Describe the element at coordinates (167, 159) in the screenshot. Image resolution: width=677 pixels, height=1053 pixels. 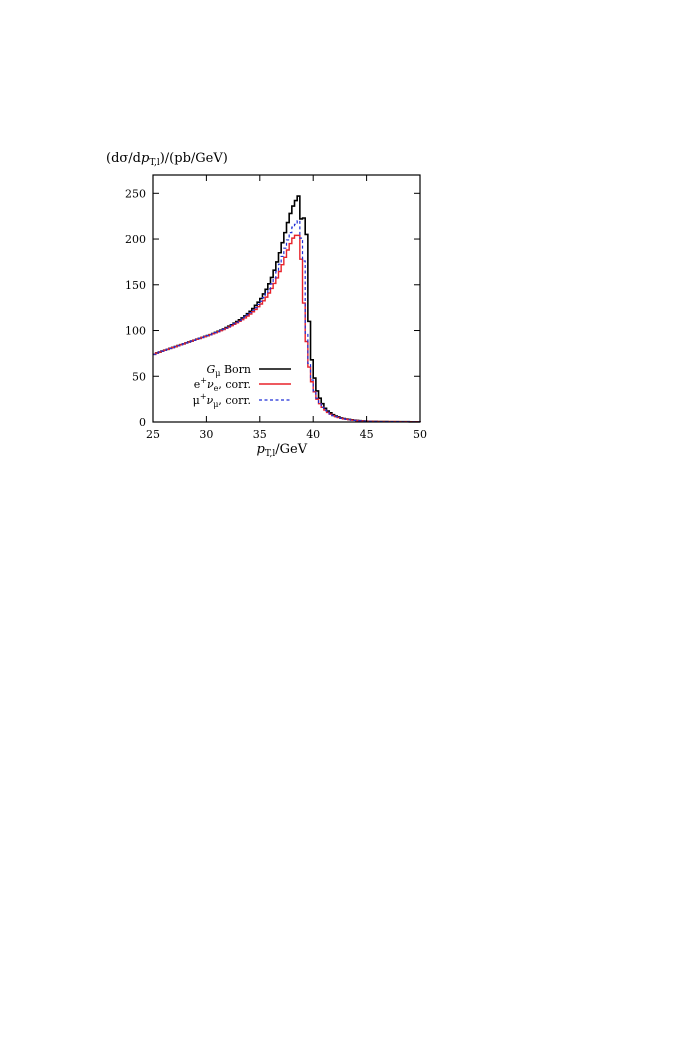
I see `y-axis-title: (dσ/dpT,l)/(pb/GeV)` at that location.